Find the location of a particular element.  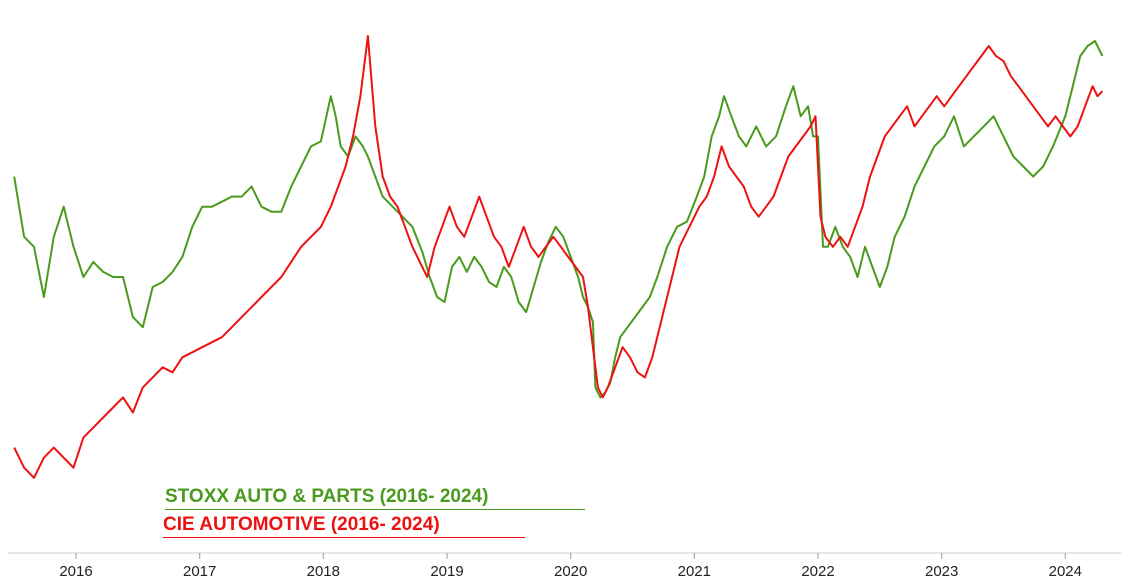

x-tick-label: 2017 is located at coordinates (199, 571).